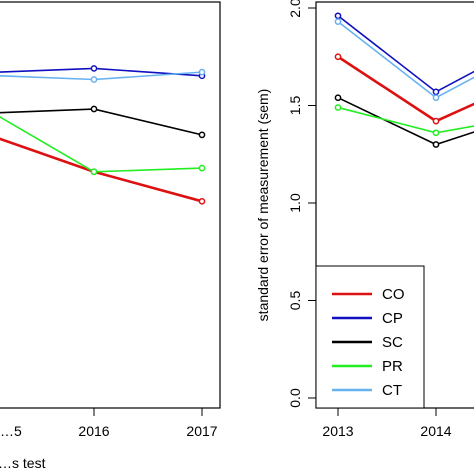  I want to click on right-y-tick-label: 0.0, so click(295, 398).